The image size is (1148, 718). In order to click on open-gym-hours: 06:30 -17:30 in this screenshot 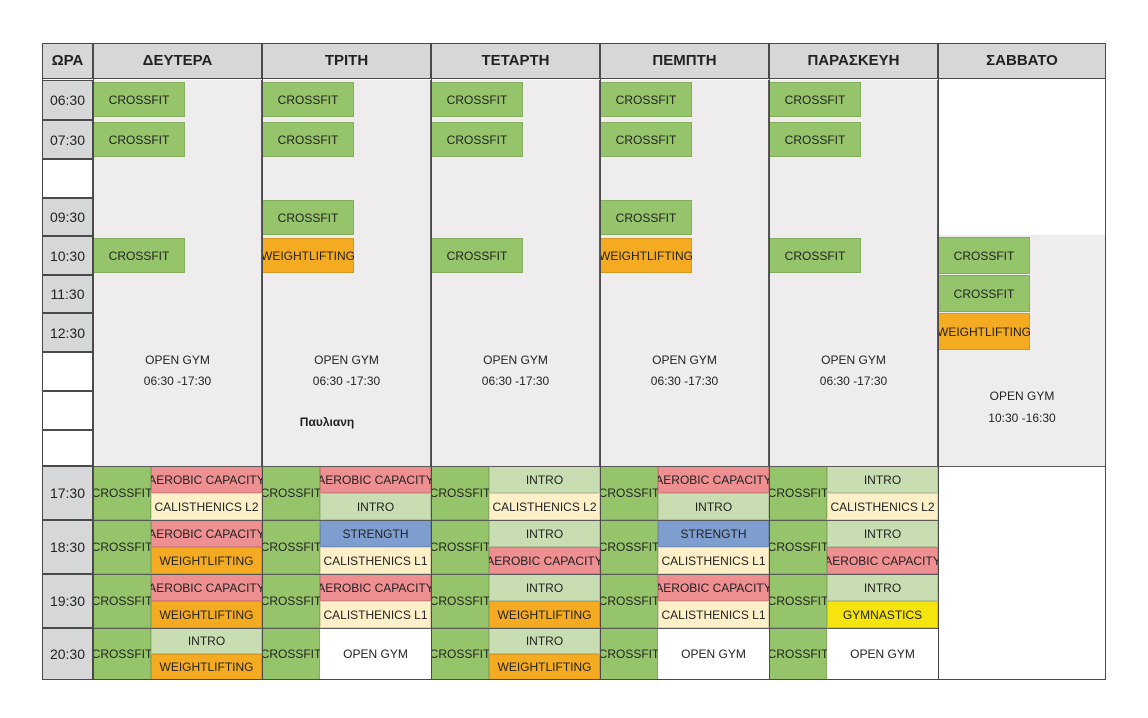, I will do `click(853, 381)`.